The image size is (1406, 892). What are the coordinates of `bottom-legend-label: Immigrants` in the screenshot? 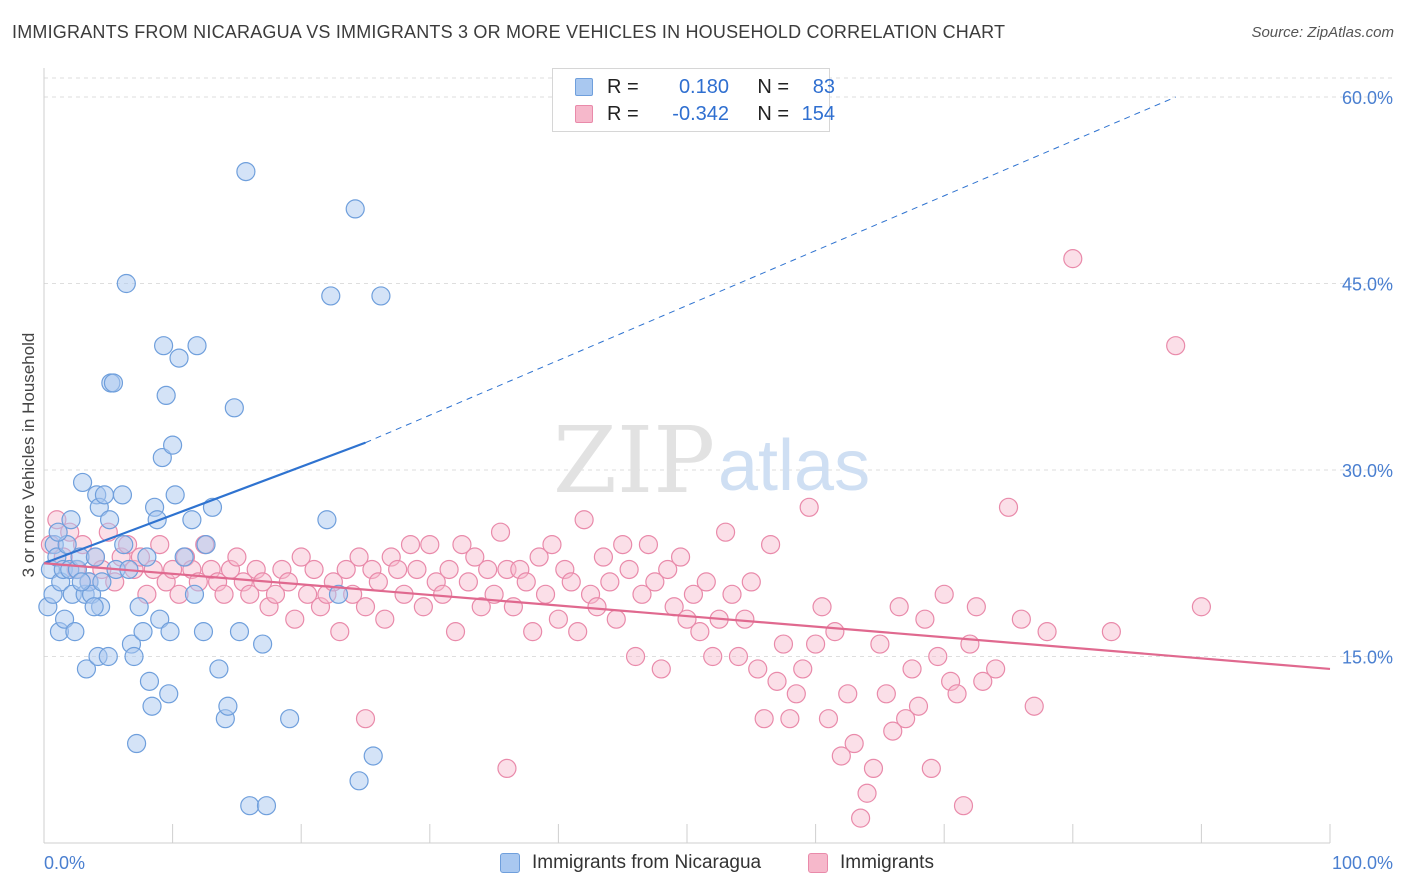 It's located at (887, 862).